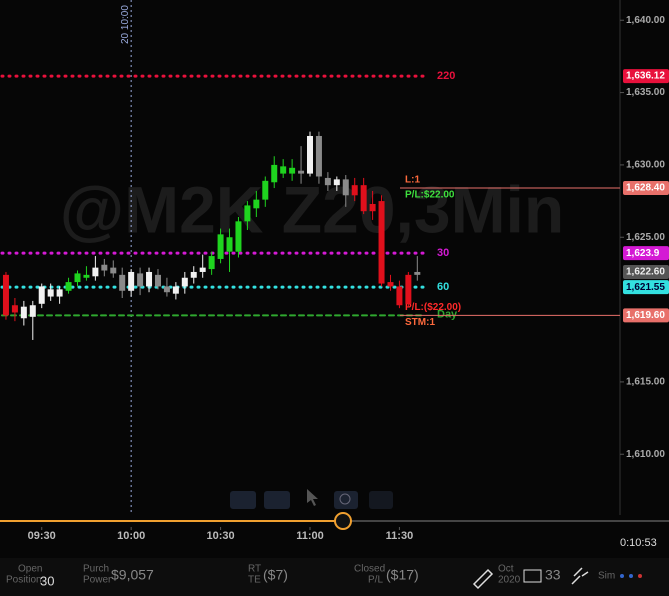 The image size is (669, 596). What do you see at coordinates (132, 575) in the screenshot?
I see `status-value: $9,057` at bounding box center [132, 575].